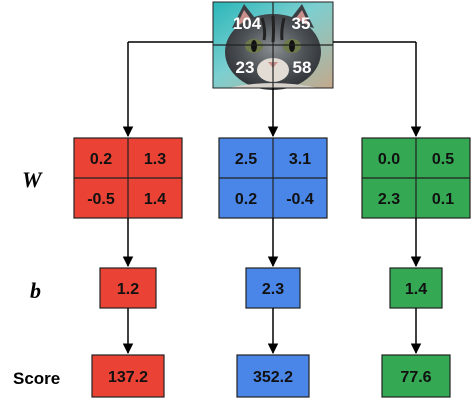 This screenshot has height=404, width=474. I want to click on bias-green-box, so click(416, 288).